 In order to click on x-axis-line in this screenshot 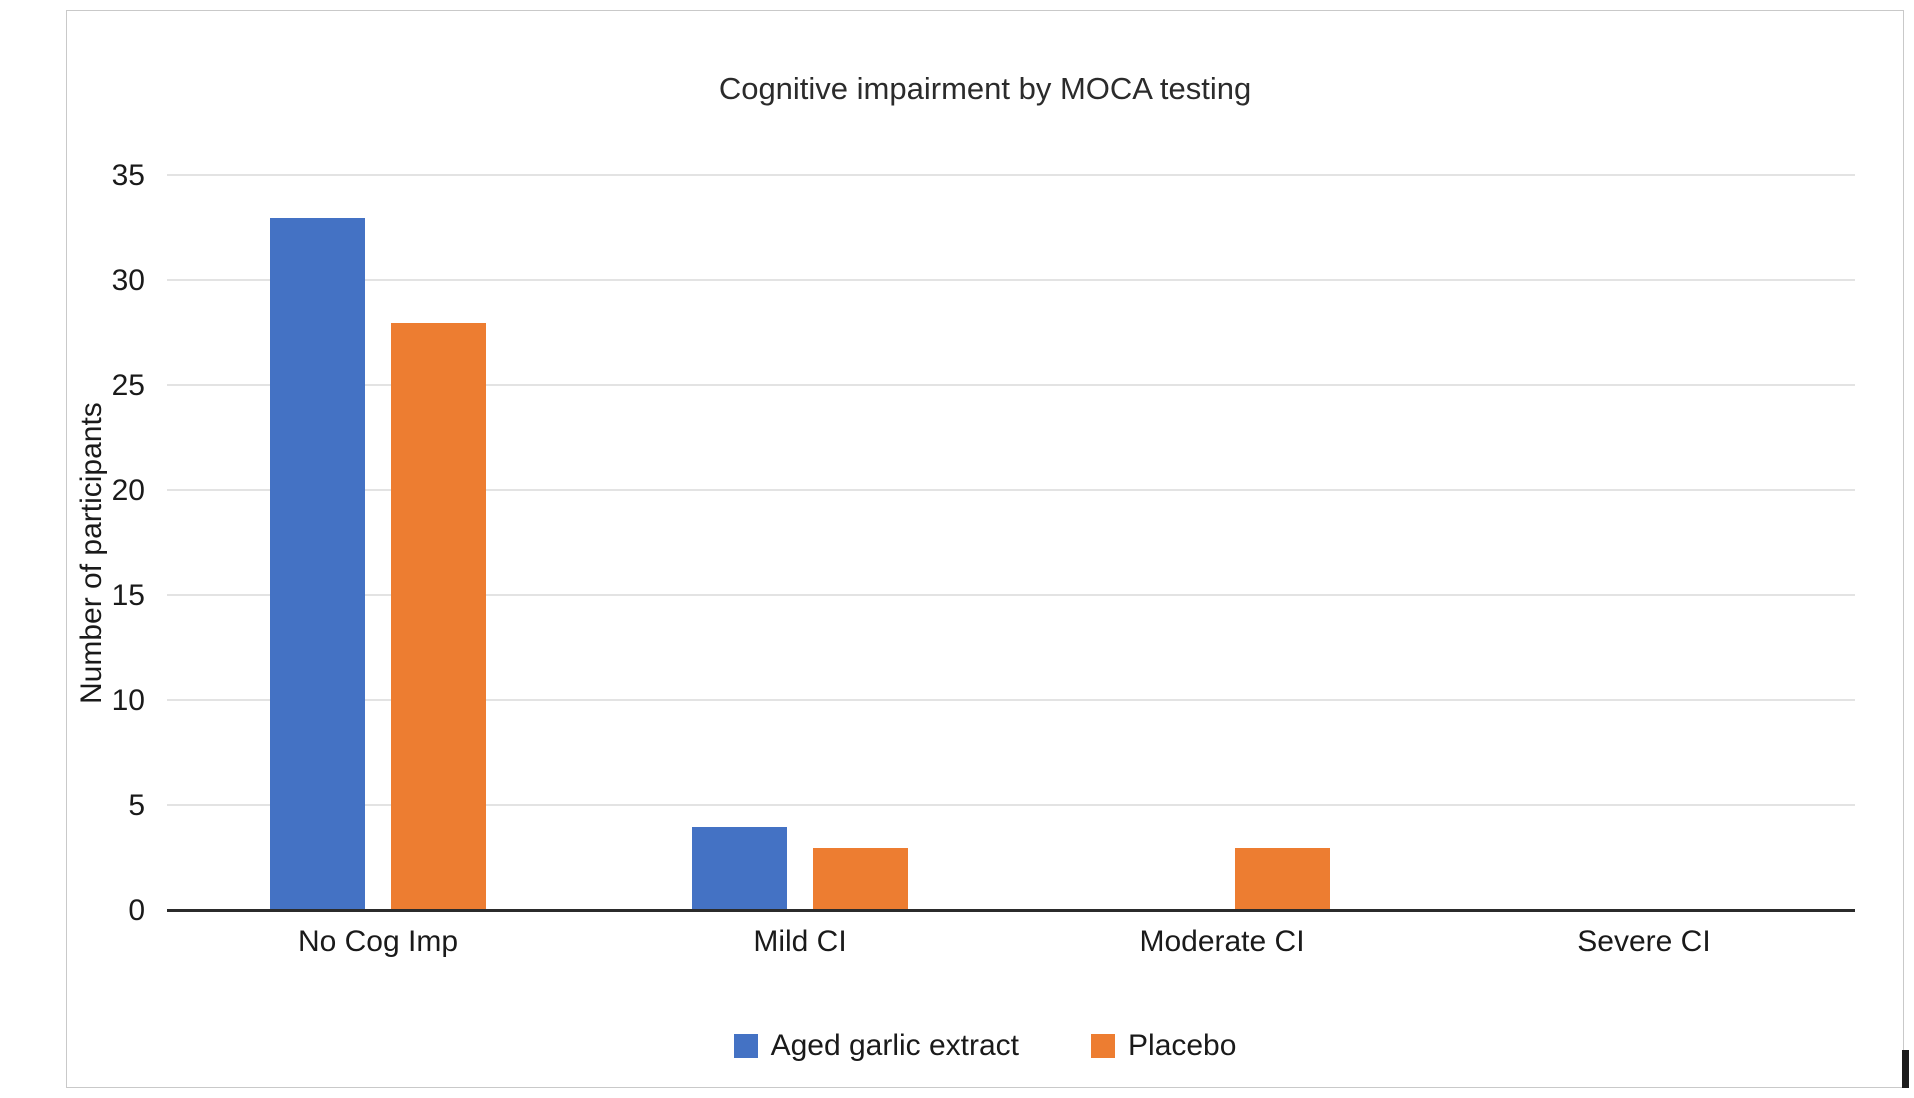, I will do `click(1011, 910)`.